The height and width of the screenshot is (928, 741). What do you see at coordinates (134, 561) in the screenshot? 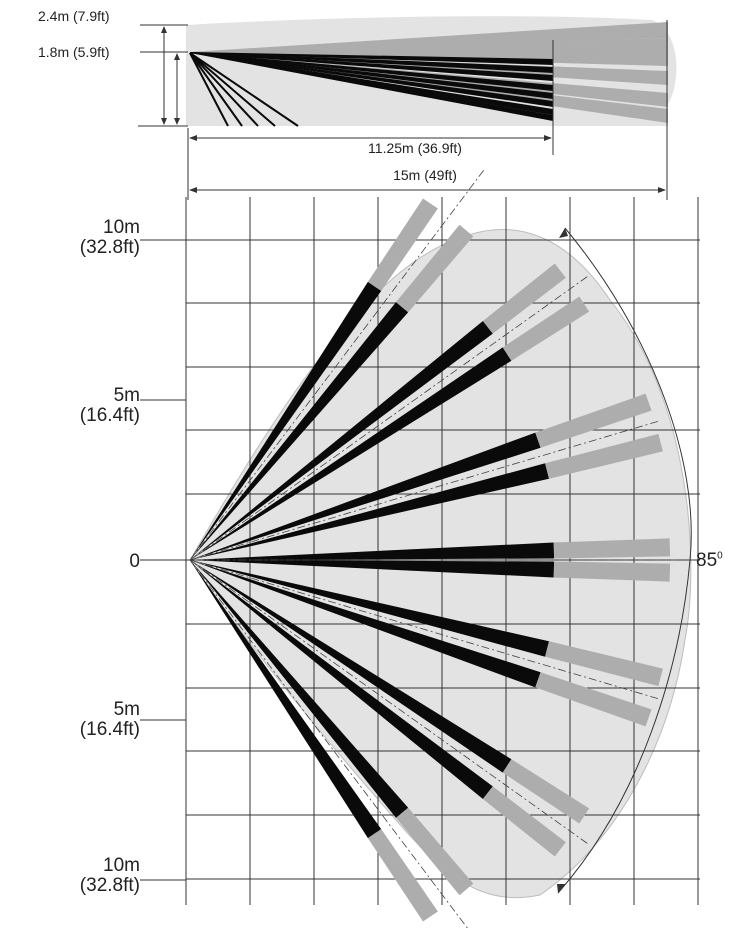
I see `scale-label-meters: 0` at bounding box center [134, 561].